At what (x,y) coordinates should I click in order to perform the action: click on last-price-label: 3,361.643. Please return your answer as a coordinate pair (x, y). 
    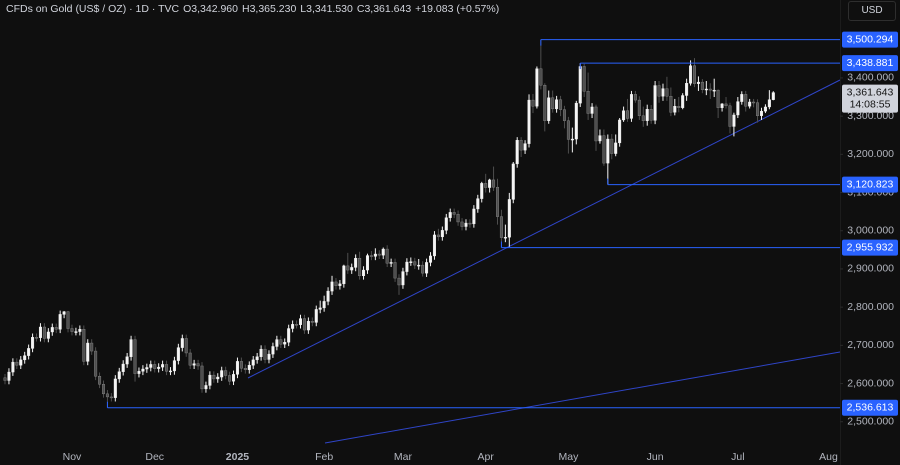
    Looking at the image, I should click on (870, 92).